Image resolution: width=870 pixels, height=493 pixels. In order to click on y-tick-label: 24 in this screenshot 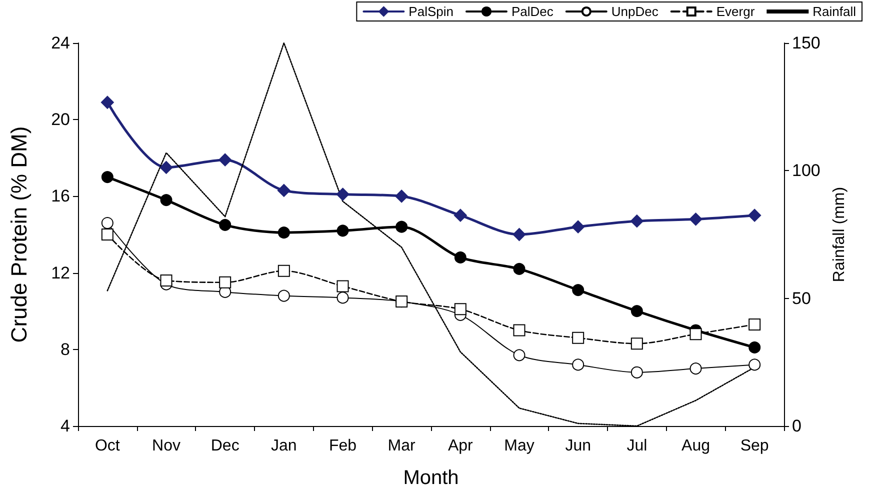, I will do `click(60, 43)`.